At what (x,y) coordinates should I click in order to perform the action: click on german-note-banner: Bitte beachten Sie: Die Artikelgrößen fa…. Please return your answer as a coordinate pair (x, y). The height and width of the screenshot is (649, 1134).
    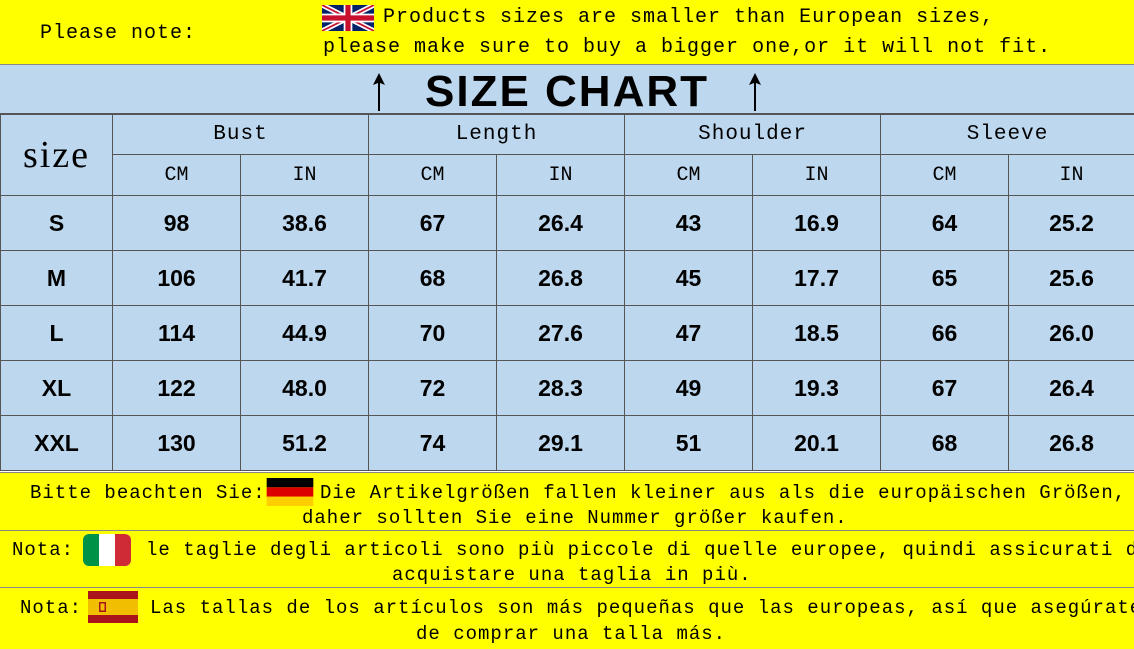
    Looking at the image, I should click on (567, 501).